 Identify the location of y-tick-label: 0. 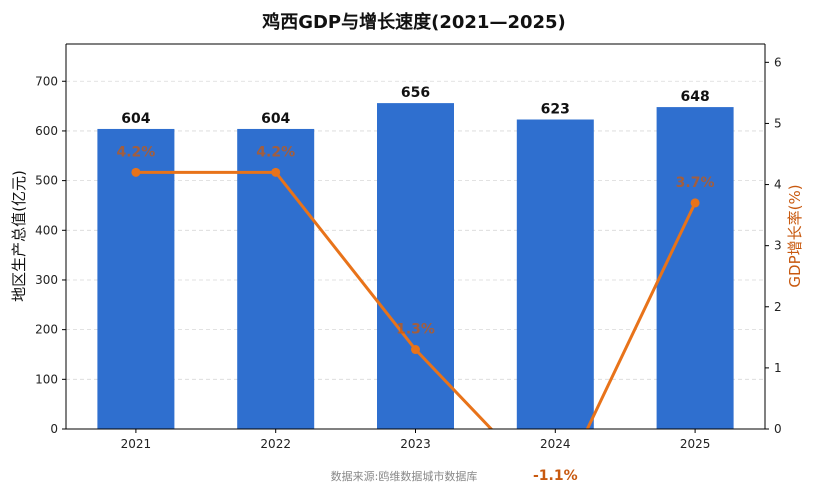
(54, 429).